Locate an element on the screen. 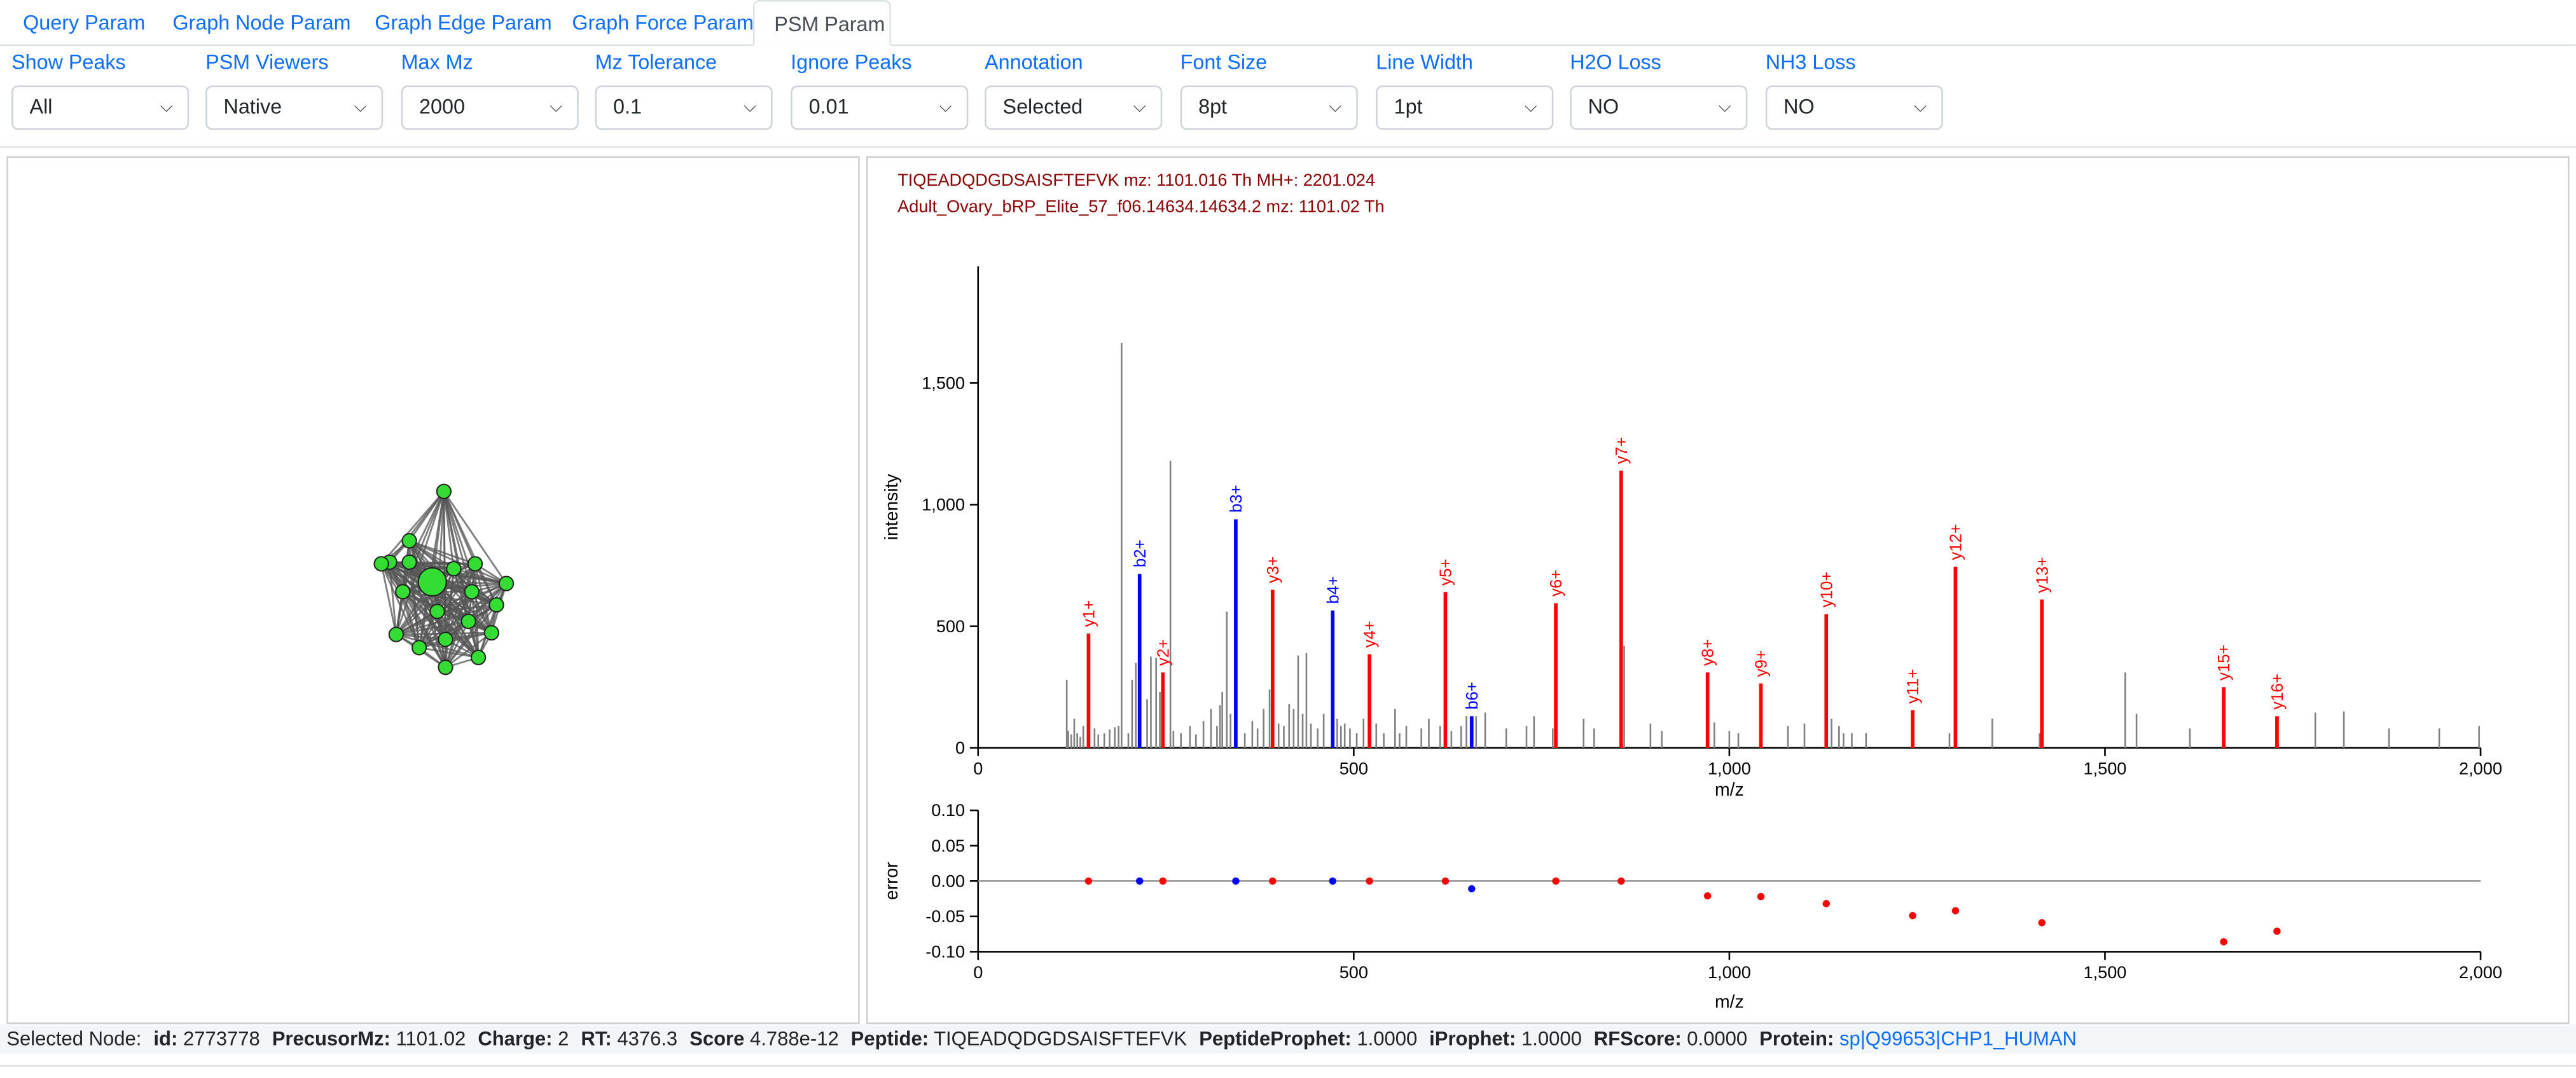  tab-graph-node-param: Graph Node Param is located at coordinates (261, 23).